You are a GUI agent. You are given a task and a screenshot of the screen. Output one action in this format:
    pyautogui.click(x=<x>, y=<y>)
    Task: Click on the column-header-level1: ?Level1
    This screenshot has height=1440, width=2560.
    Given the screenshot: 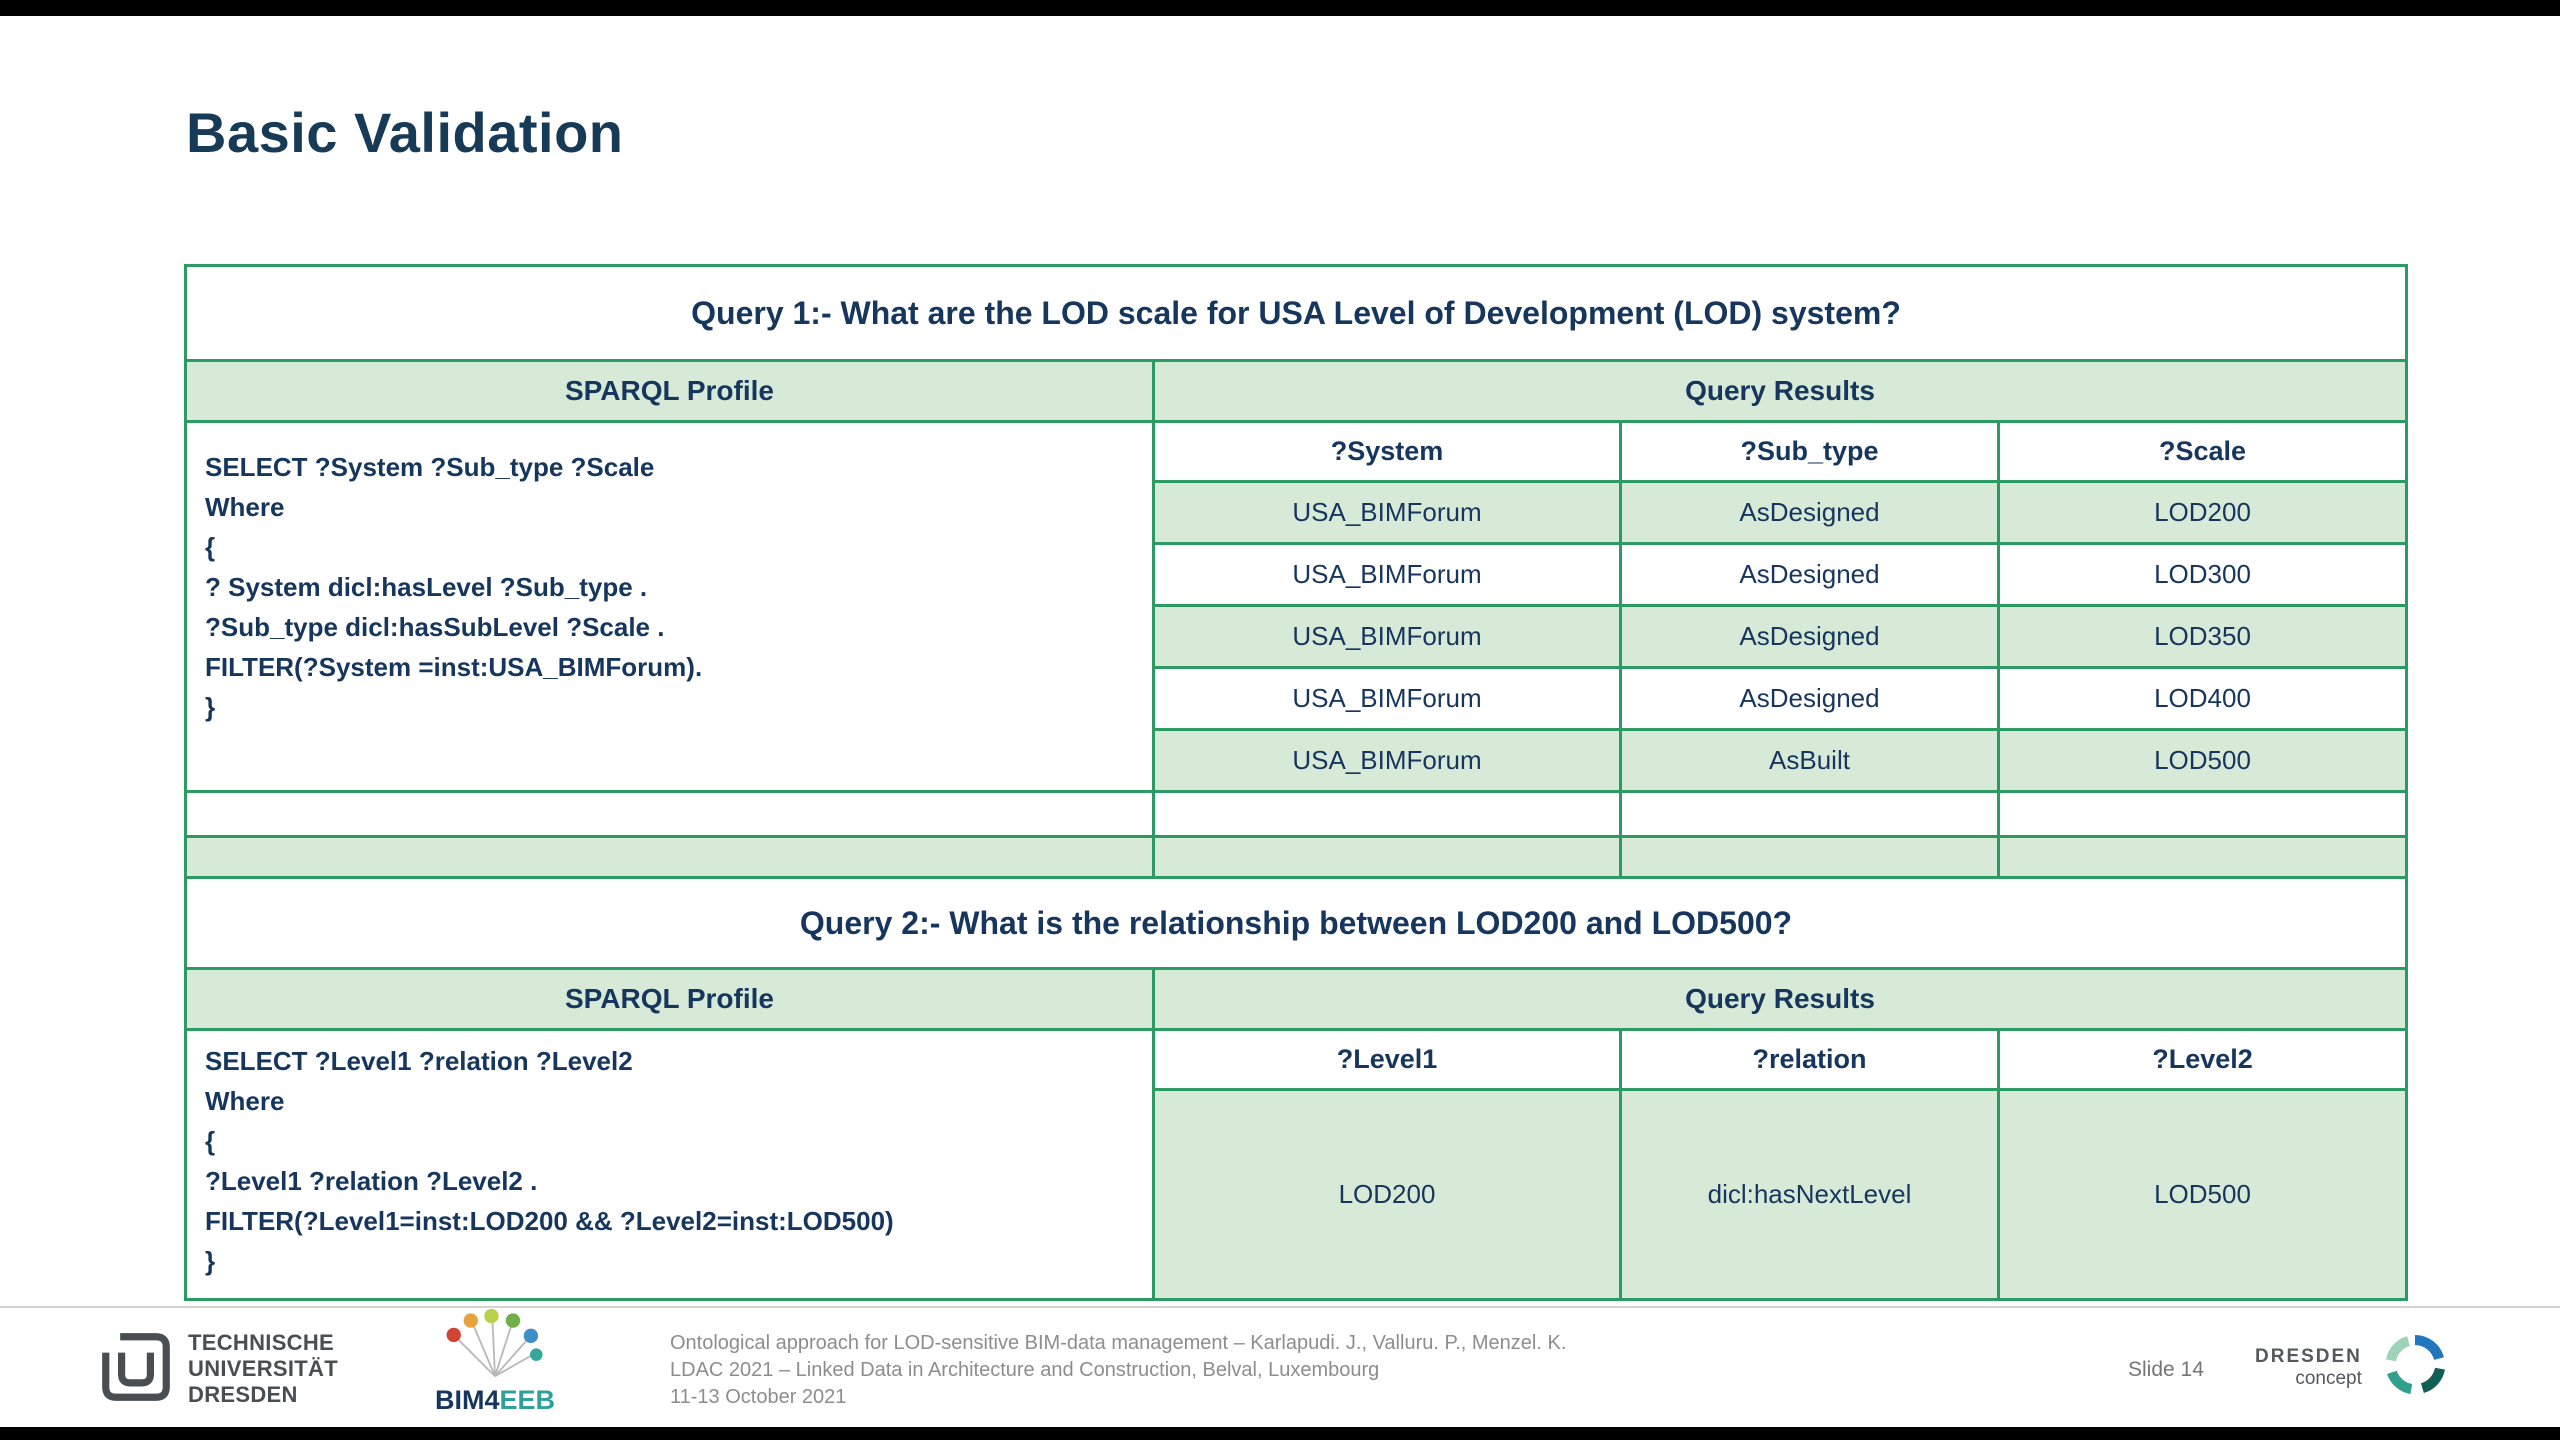 What is the action you would take?
    pyautogui.click(x=1387, y=1059)
    